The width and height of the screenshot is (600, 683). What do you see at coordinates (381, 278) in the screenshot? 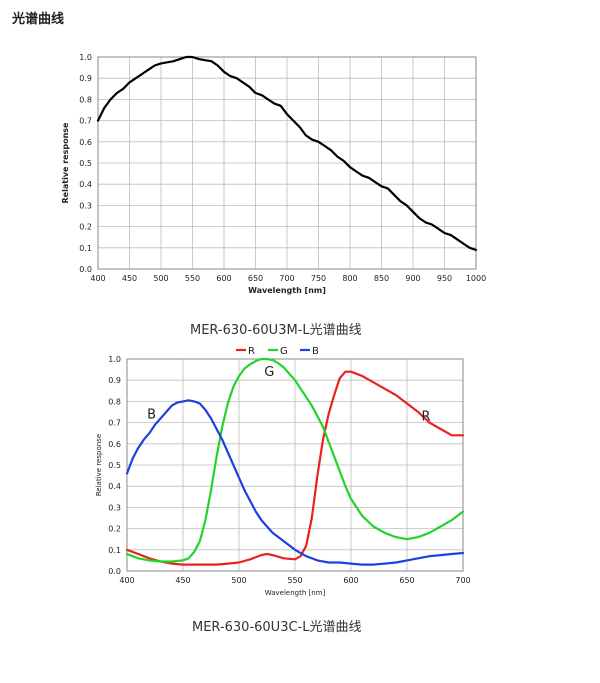
I see `x-tick-label: 850` at bounding box center [381, 278].